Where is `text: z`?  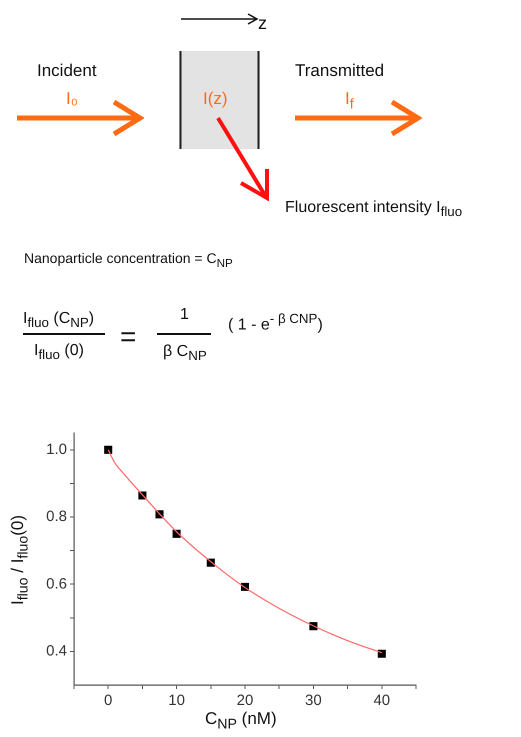
text: z is located at coordinates (262, 23).